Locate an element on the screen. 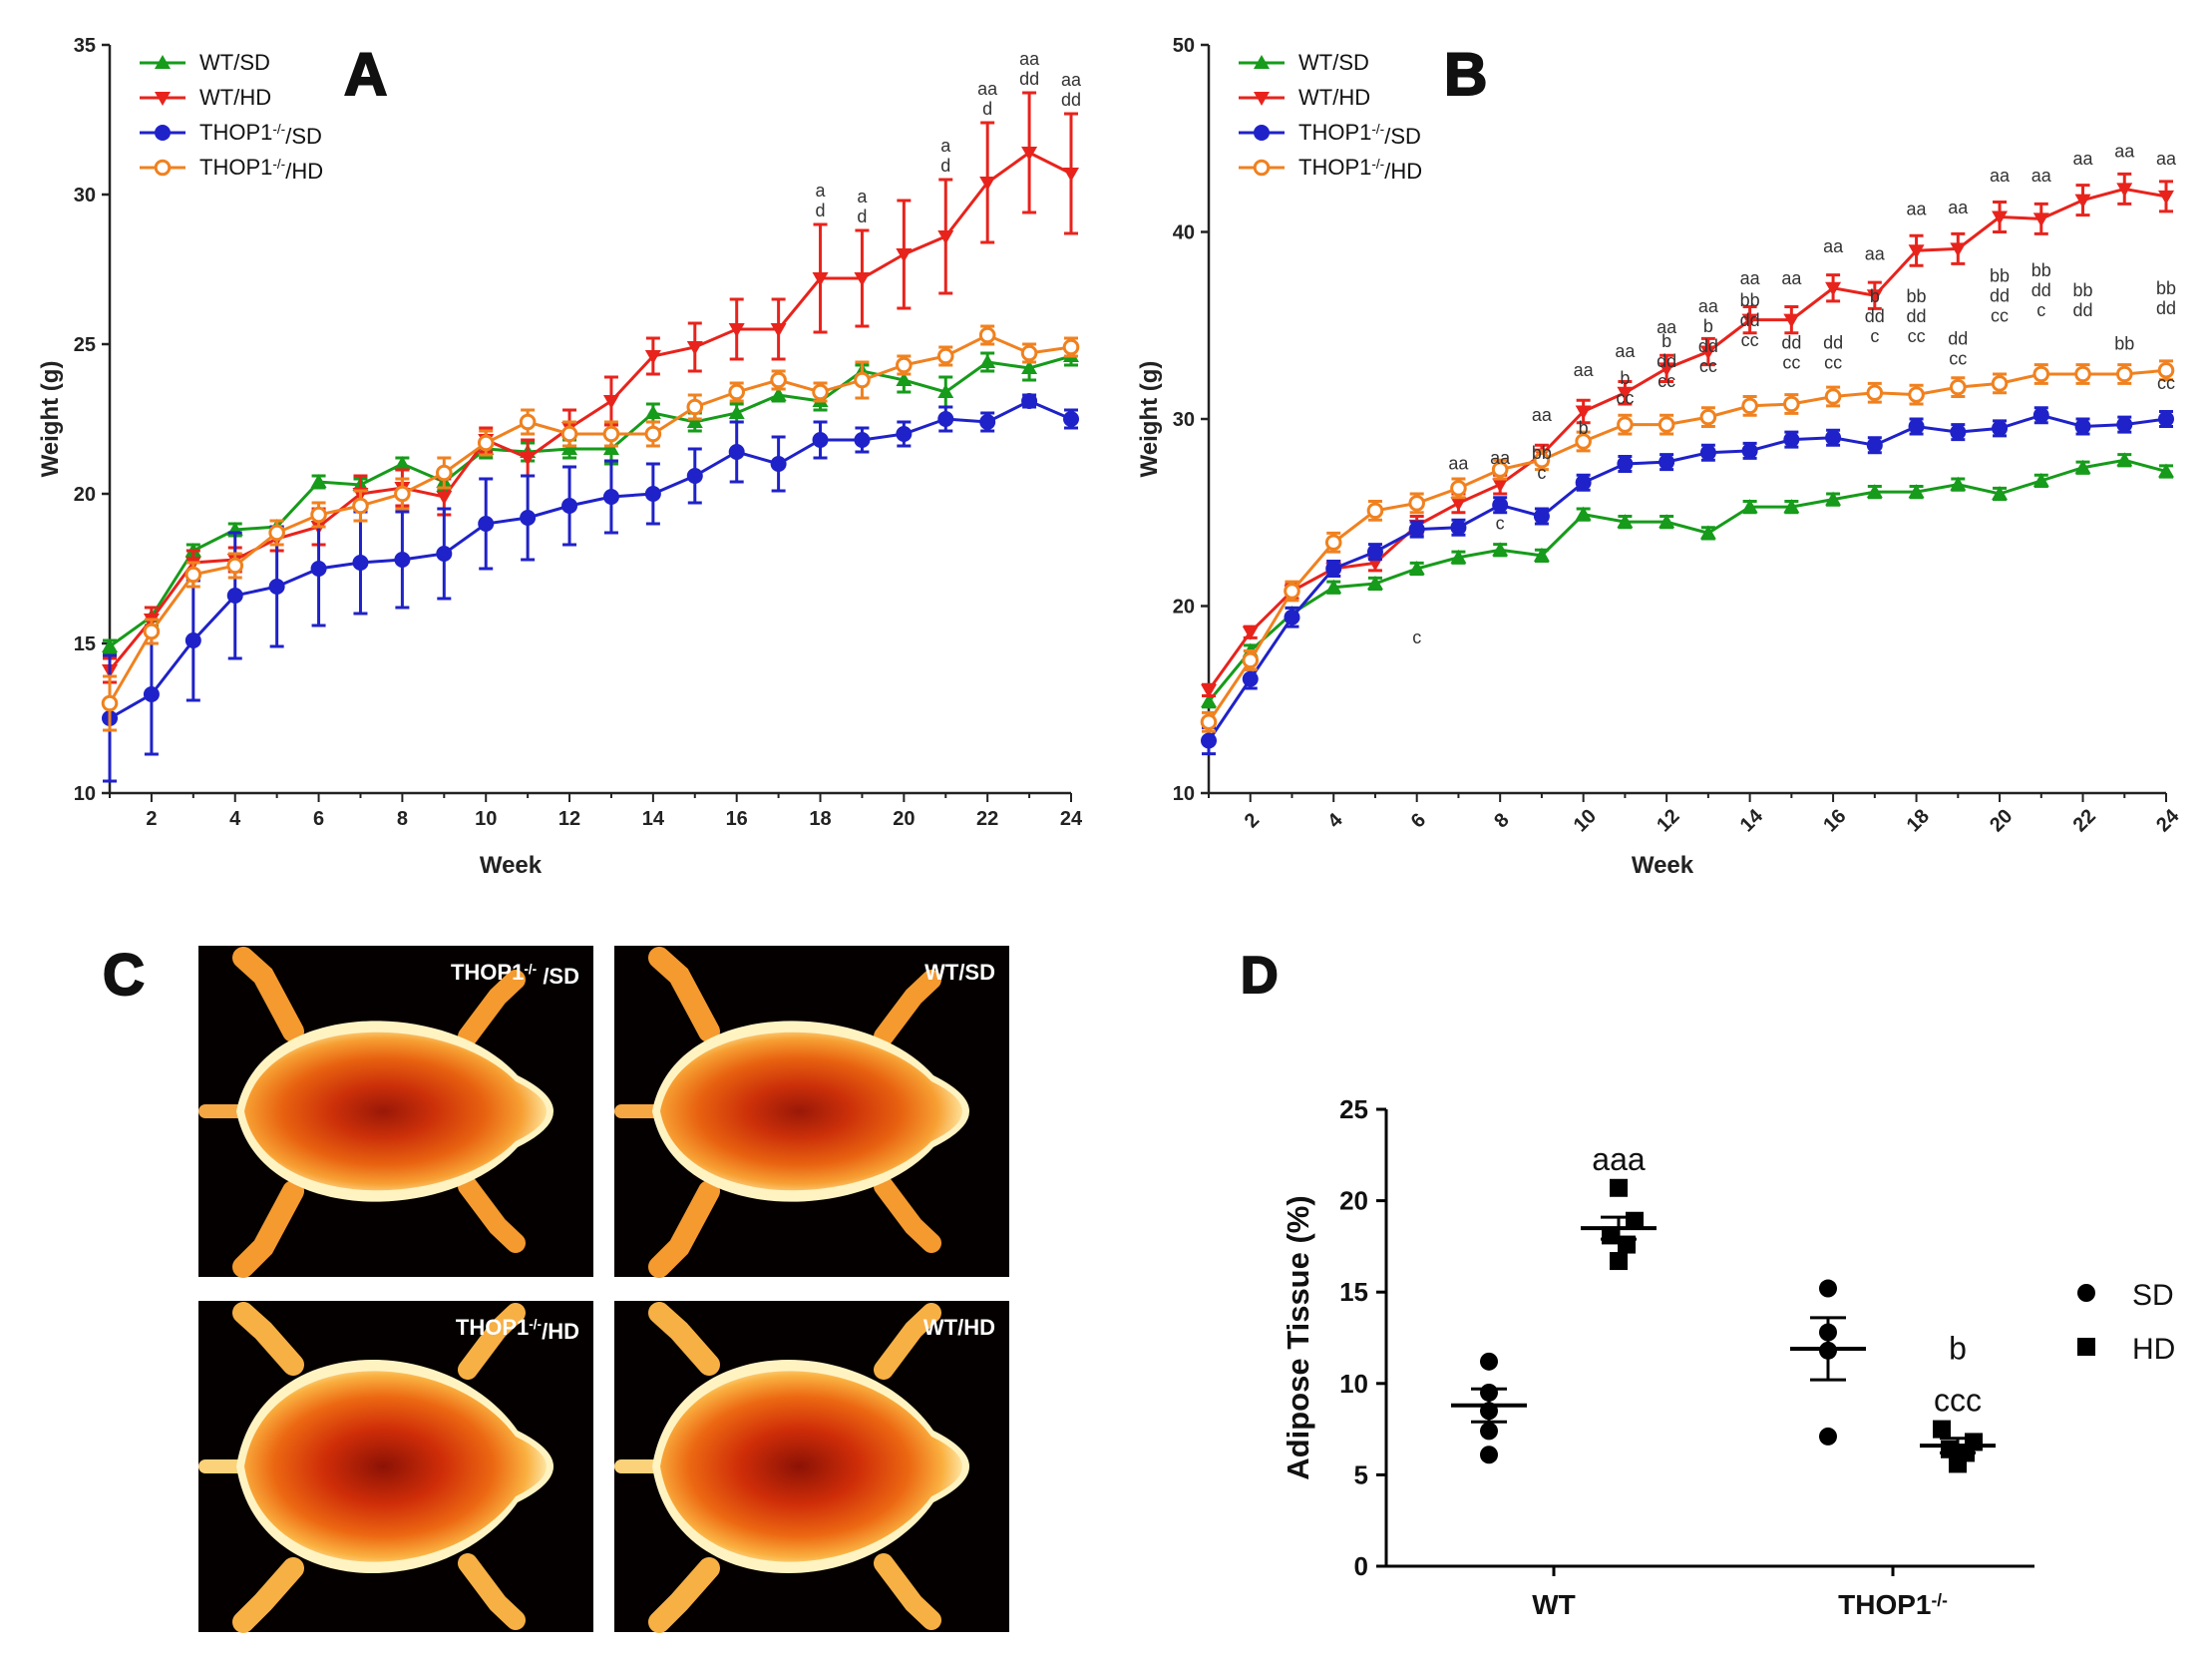  legend-label-suffix: /SD is located at coordinates (1402, 136).